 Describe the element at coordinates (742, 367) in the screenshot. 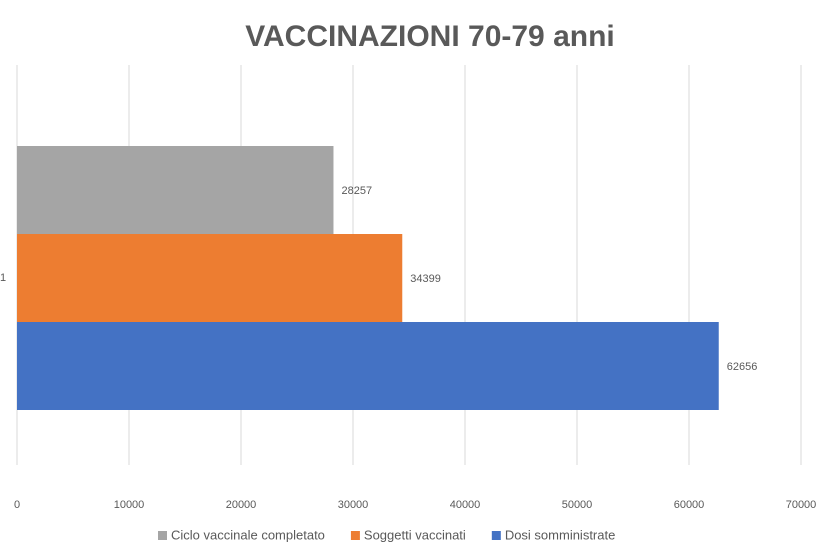

I see `data-label: 62656` at that location.